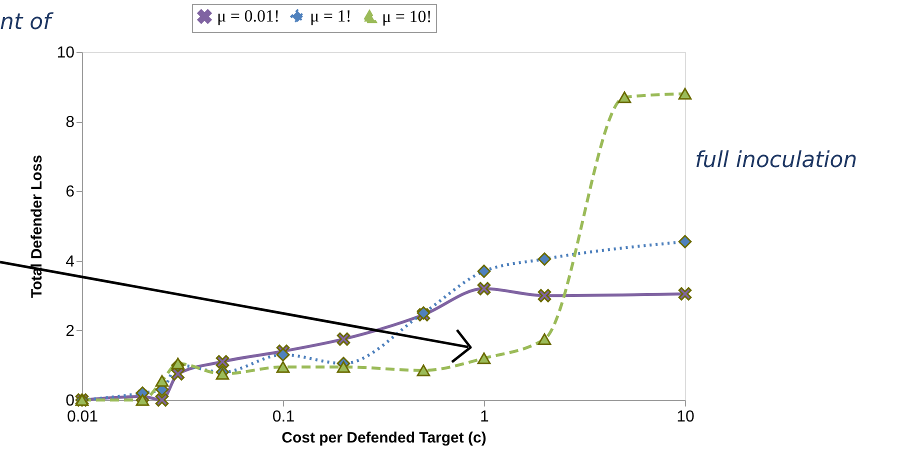 This screenshot has width=918, height=466. I want to click on x-tick-label: 1, so click(485, 417).